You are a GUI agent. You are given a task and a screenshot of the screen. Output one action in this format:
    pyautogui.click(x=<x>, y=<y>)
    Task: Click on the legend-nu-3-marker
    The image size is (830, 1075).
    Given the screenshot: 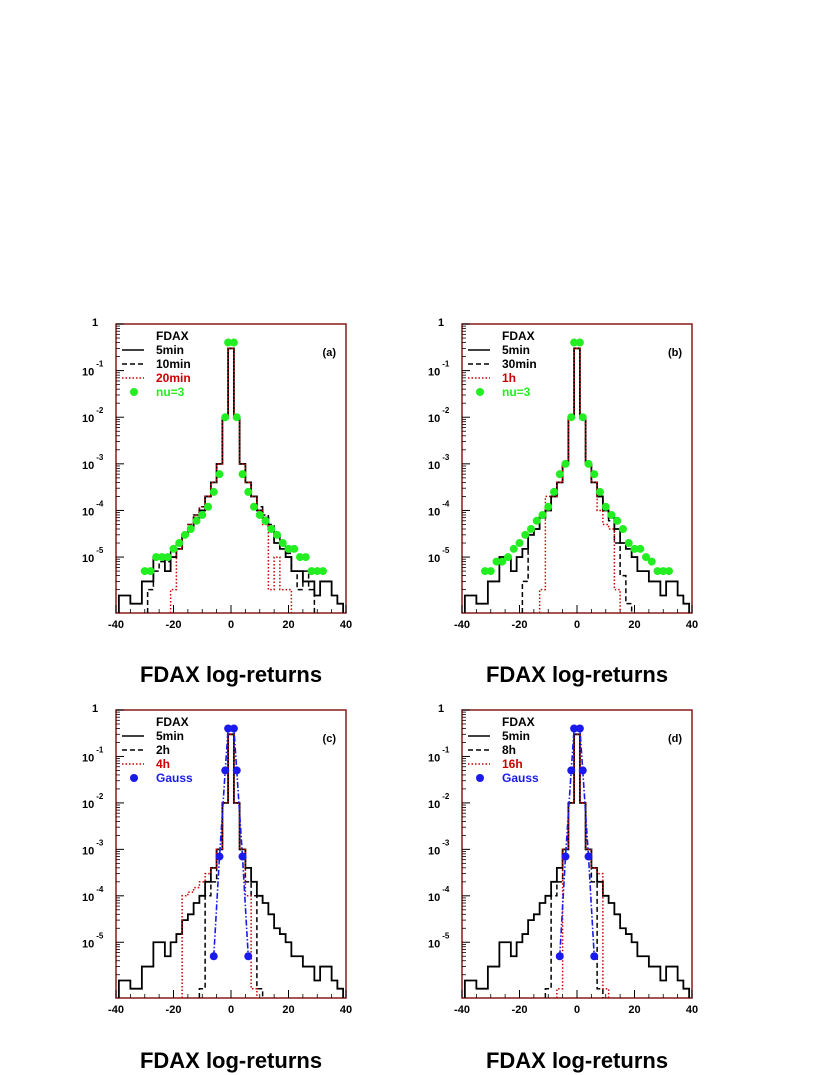 What is the action you would take?
    pyautogui.click(x=134, y=392)
    